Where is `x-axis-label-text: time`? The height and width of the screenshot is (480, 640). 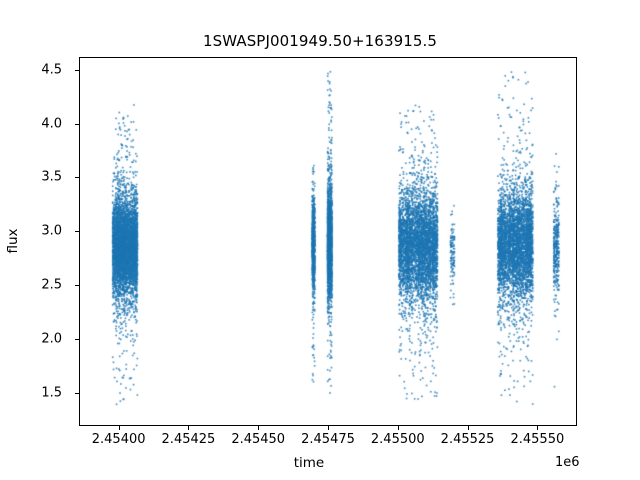 x-axis-label-text: time is located at coordinates (309, 463).